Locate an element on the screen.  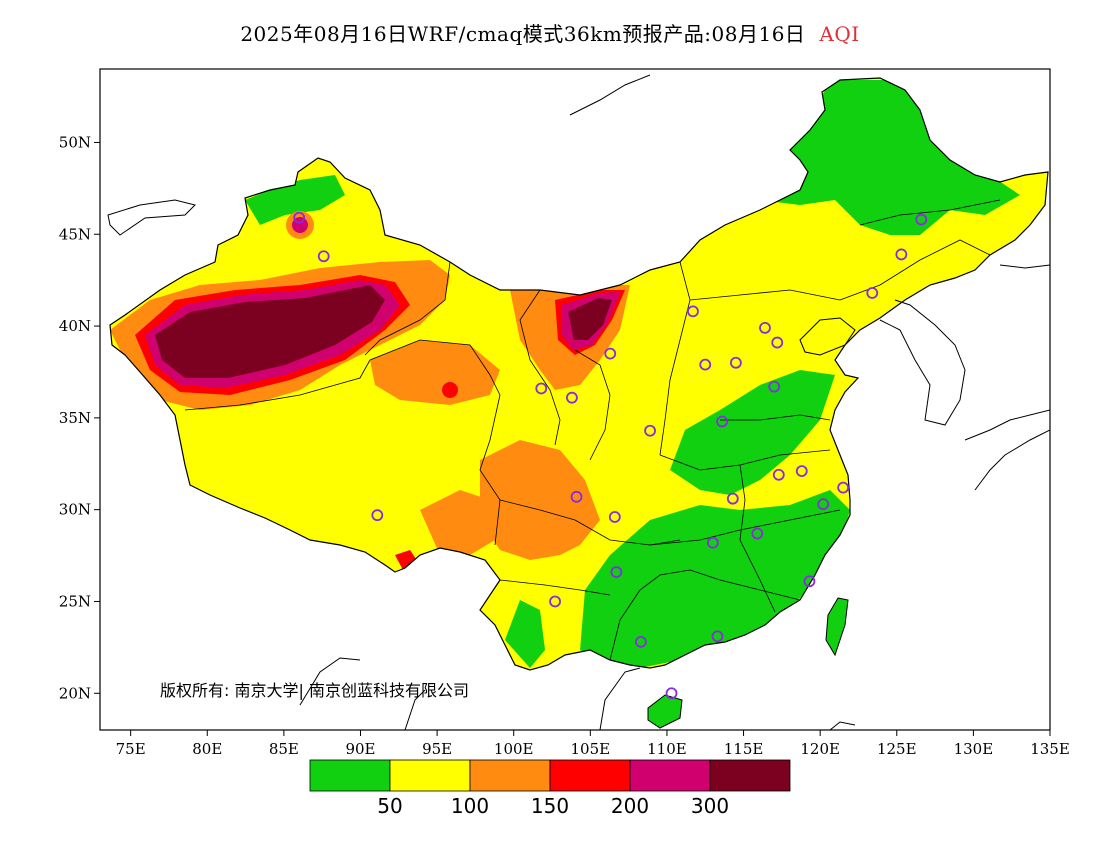
aqi-hotspot-qaidam is located at coordinates (450, 390).